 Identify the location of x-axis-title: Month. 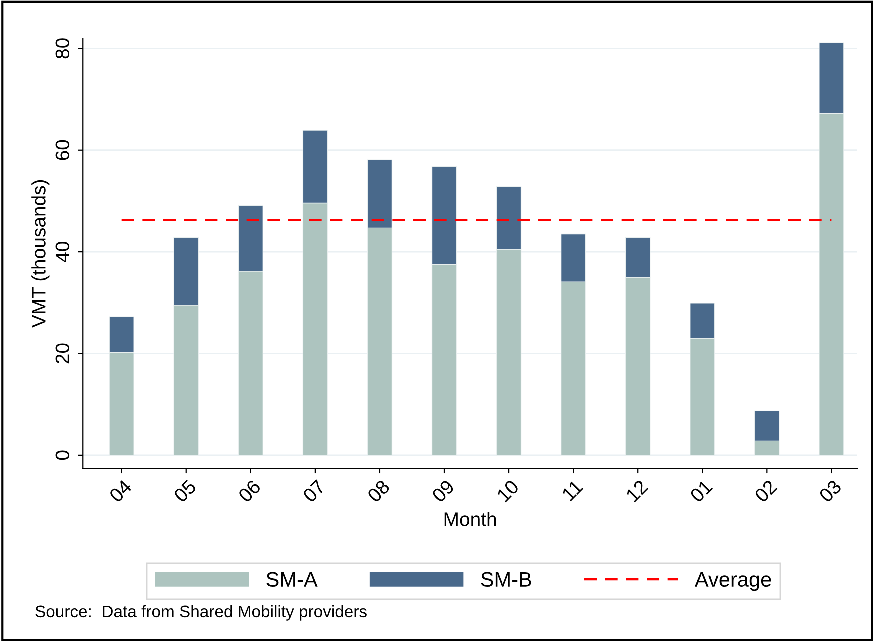
(470, 519).